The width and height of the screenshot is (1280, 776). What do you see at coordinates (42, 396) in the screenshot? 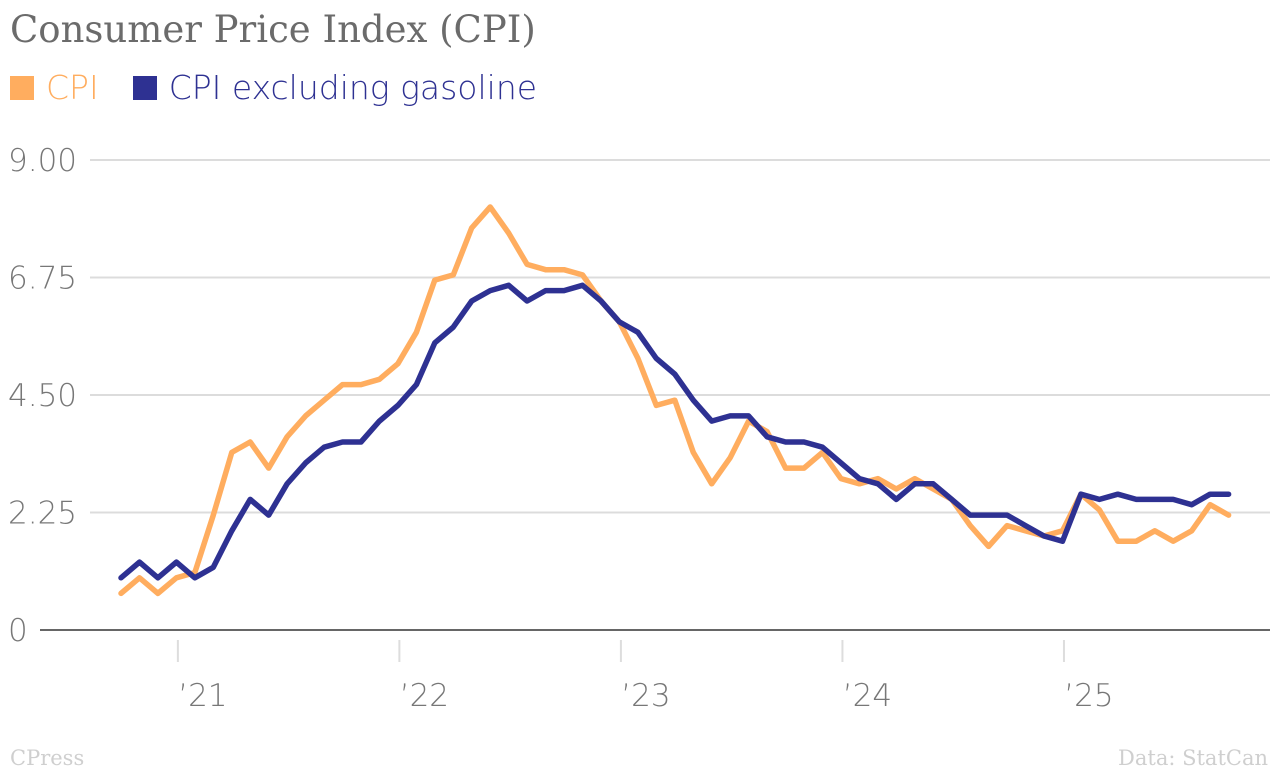
I see `y-tick-label: 4.50` at bounding box center [42, 396].